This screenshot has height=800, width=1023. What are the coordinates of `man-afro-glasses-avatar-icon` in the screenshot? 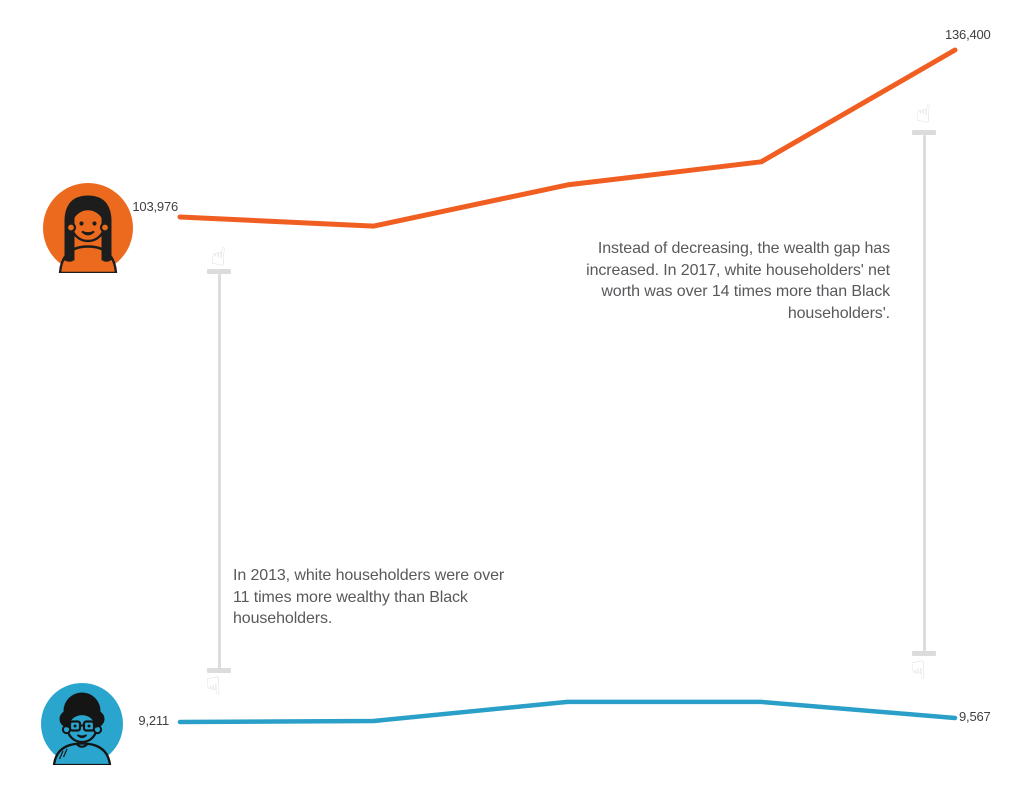 It's located at (82, 724).